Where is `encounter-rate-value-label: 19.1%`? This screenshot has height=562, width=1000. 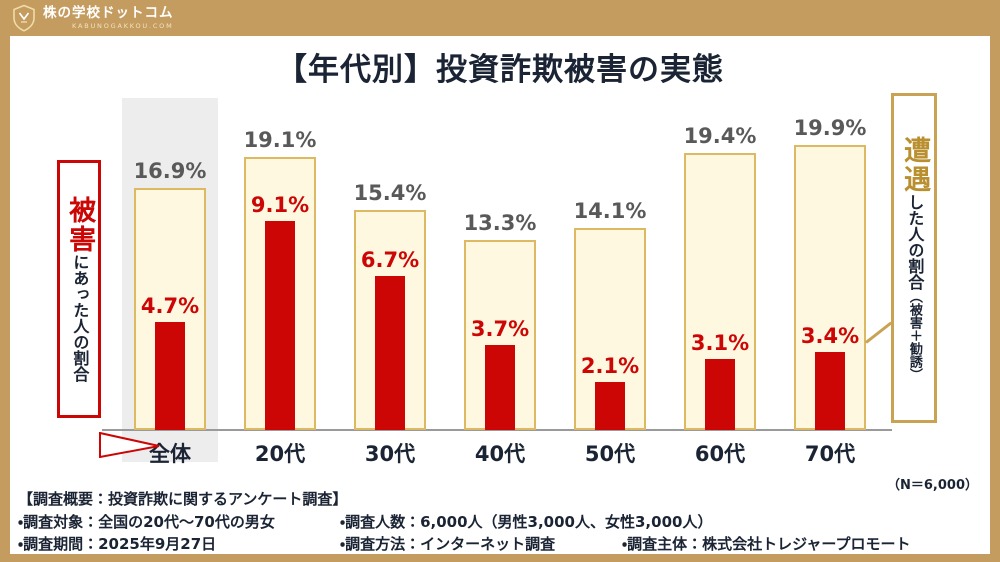
encounter-rate-value-label: 19.1% is located at coordinates (280, 140).